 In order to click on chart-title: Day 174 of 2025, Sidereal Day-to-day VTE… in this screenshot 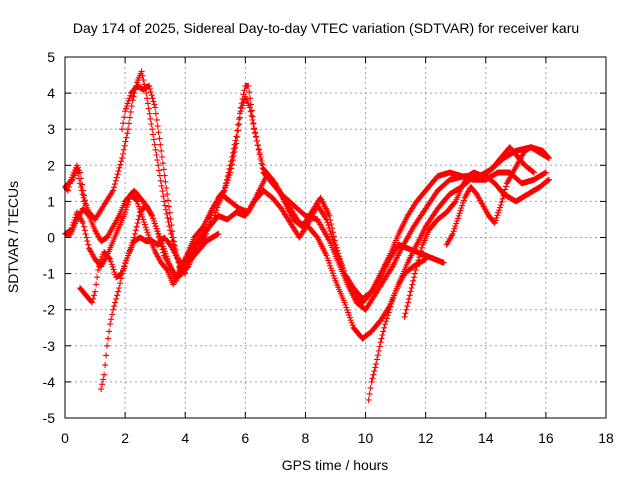, I will do `click(326, 28)`.